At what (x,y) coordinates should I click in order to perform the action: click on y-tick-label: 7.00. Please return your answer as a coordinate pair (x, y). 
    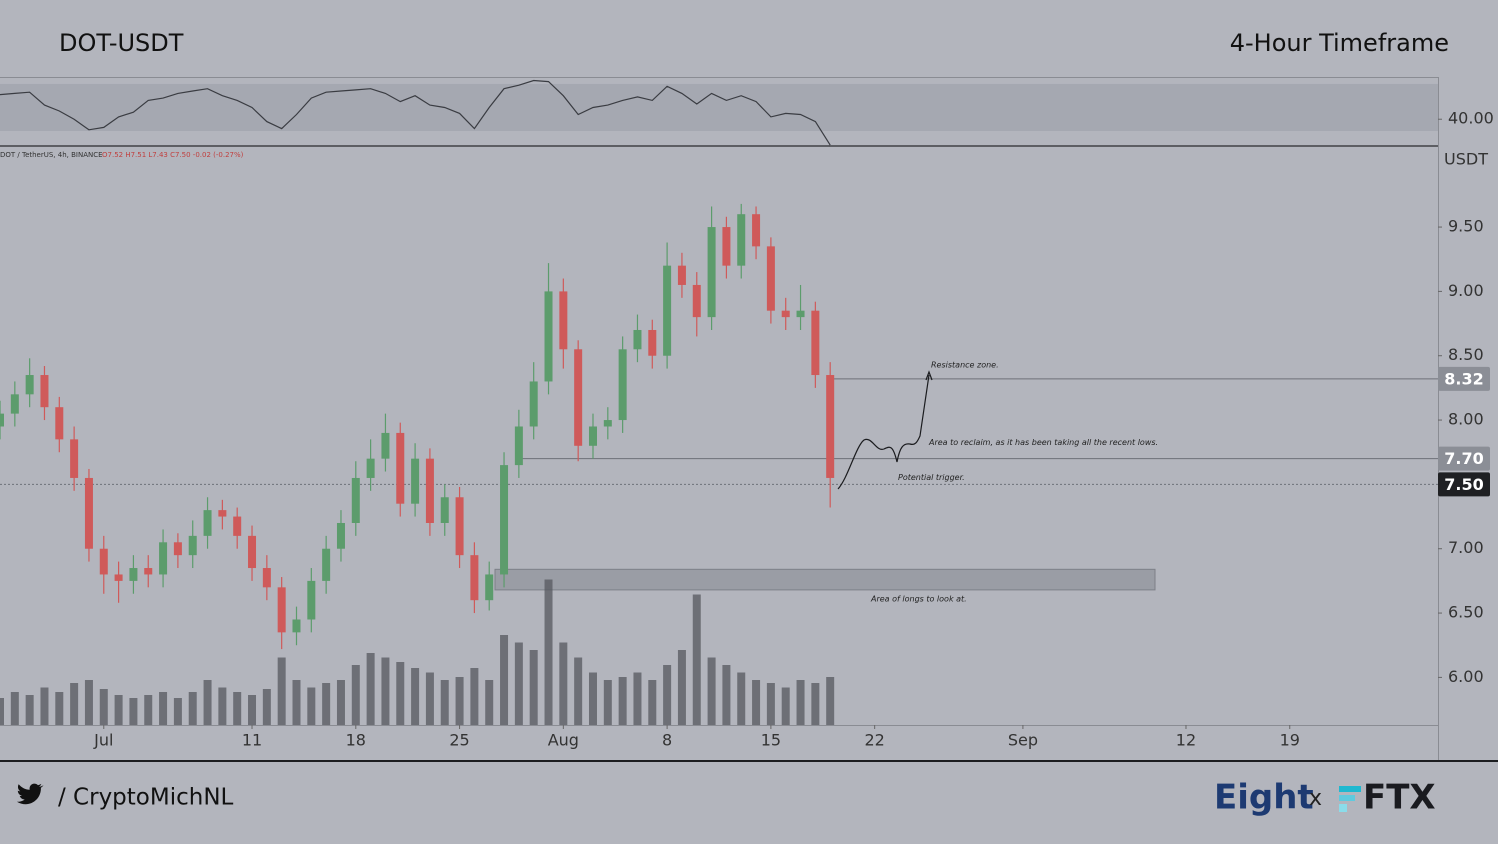
    Looking at the image, I should click on (1466, 547).